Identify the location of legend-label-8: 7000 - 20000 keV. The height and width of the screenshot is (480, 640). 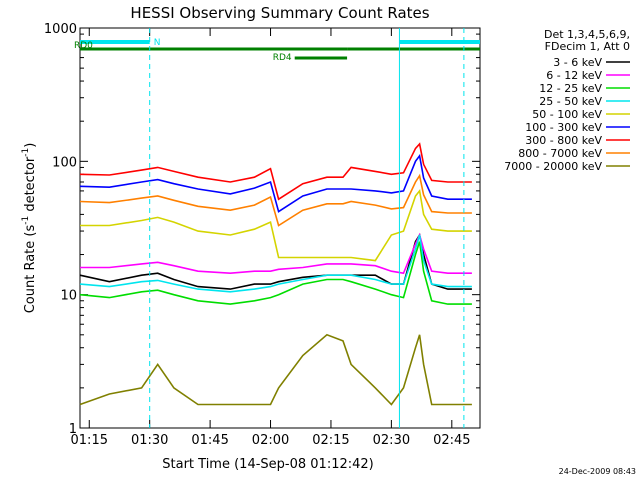
(553, 166).